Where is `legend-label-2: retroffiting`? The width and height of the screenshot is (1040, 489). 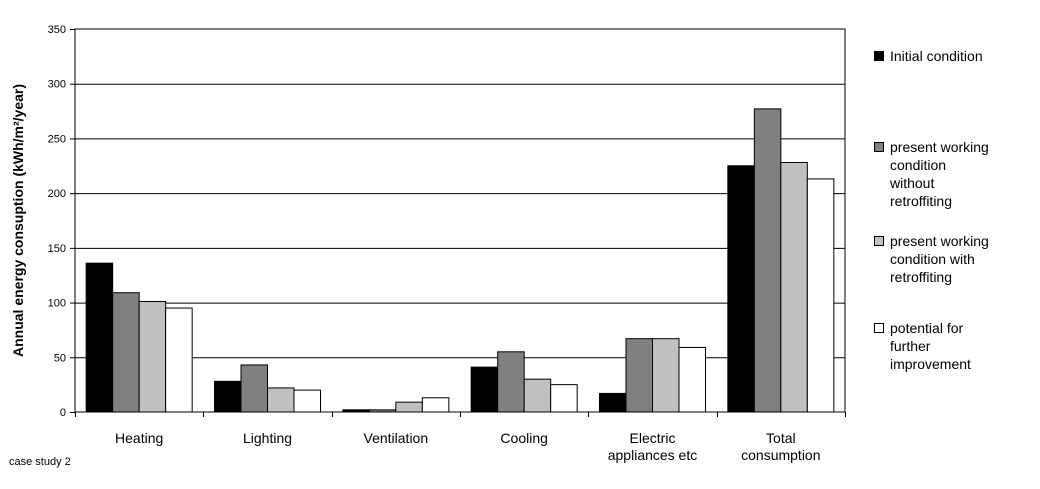
legend-label-2: retroffiting is located at coordinates (921, 201).